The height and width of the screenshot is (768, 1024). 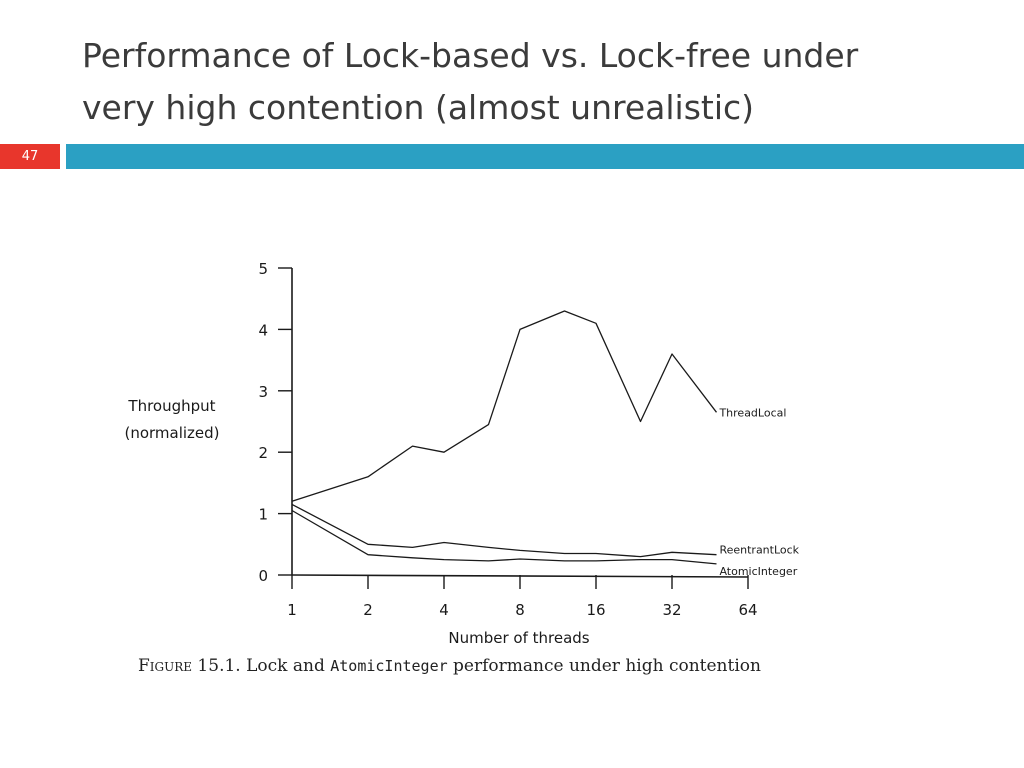 I want to click on x-ticks: 1 2 4 8 16 32 64, so click(x=522, y=597).